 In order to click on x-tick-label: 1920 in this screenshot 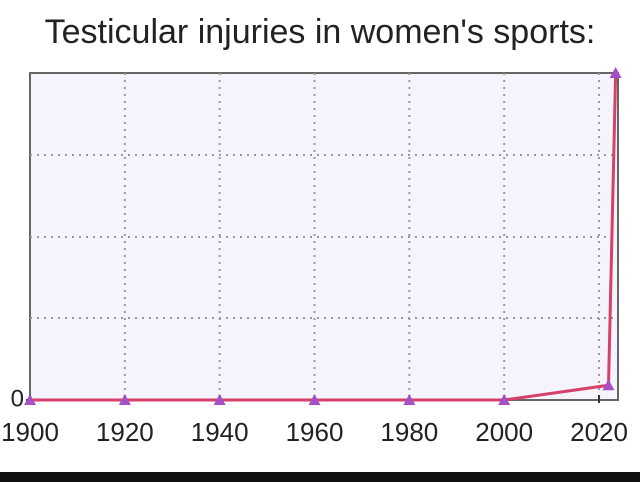, I will do `click(125, 432)`.